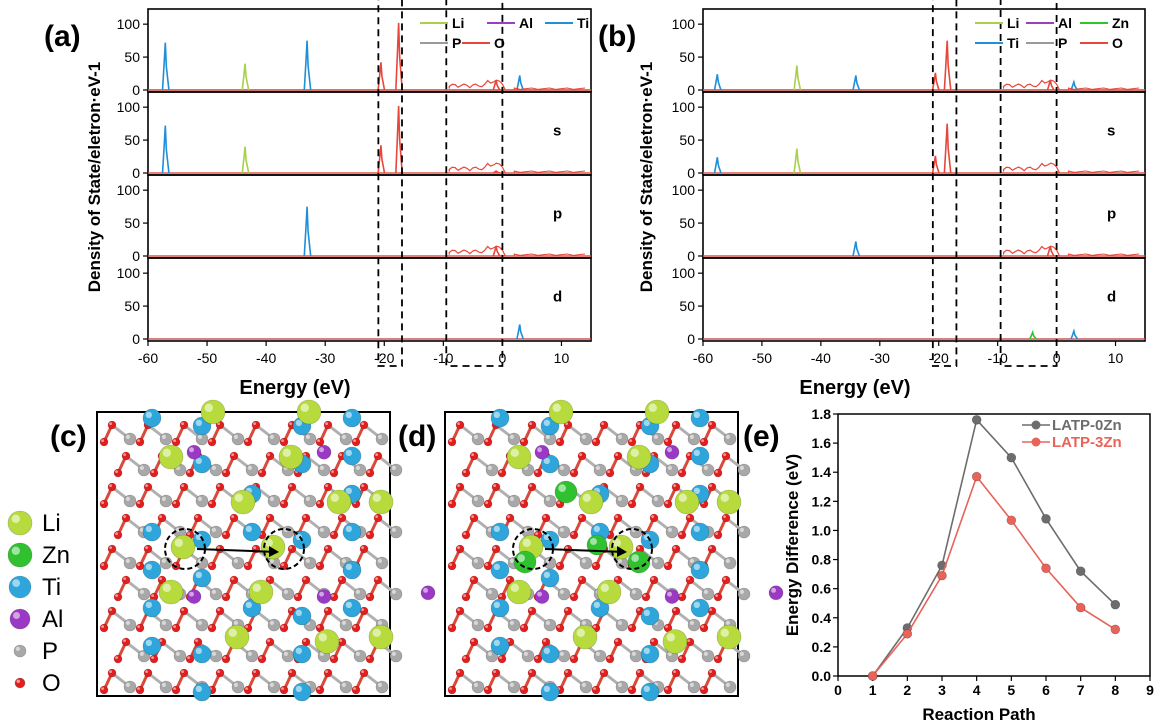 This screenshot has width=1158, height=723. Describe the element at coordinates (684, 24) in the screenshot. I see `dos-b-ytick-label: 100` at that location.